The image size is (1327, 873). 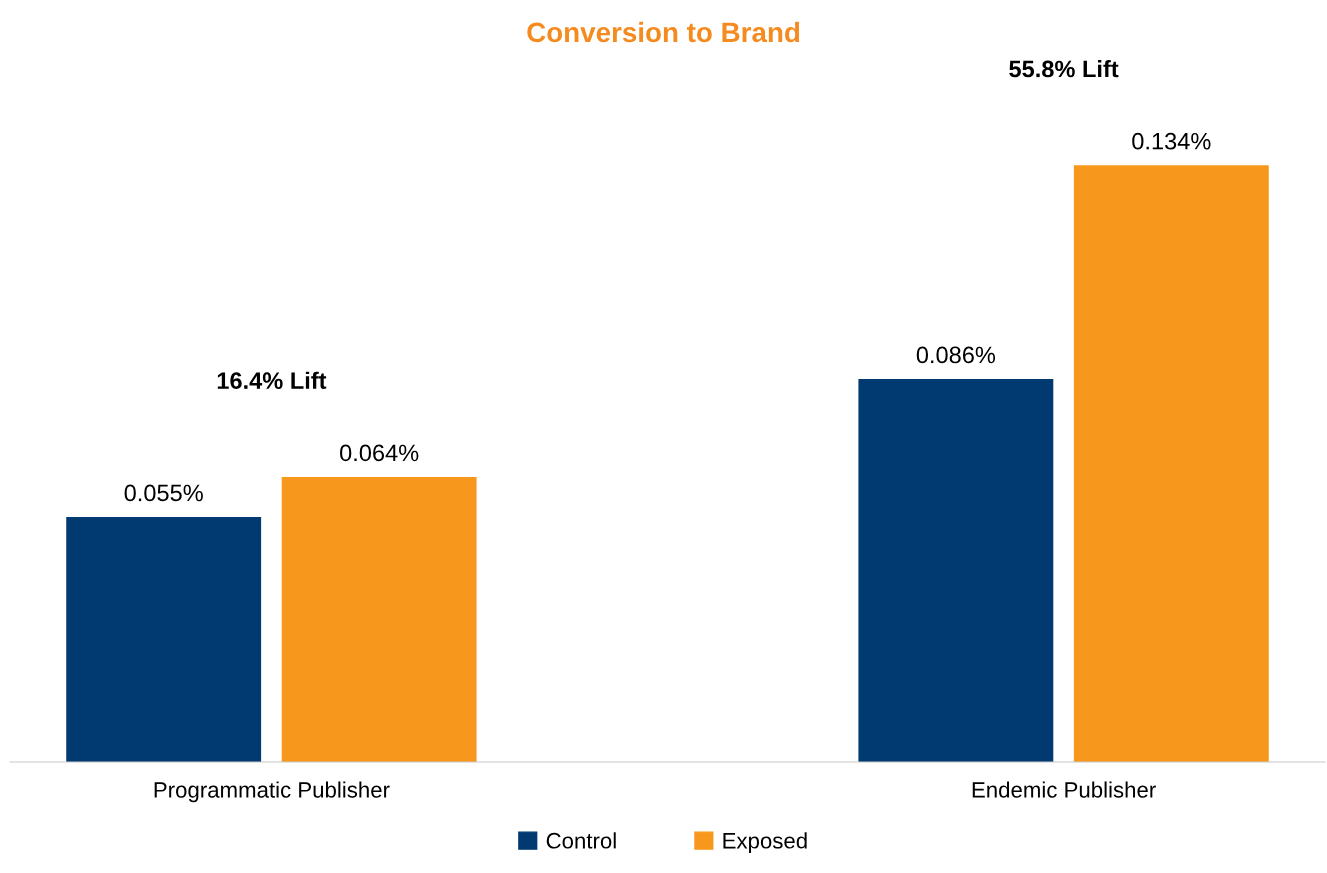 What do you see at coordinates (765, 842) in the screenshot?
I see `legend-label: Exposed` at bounding box center [765, 842].